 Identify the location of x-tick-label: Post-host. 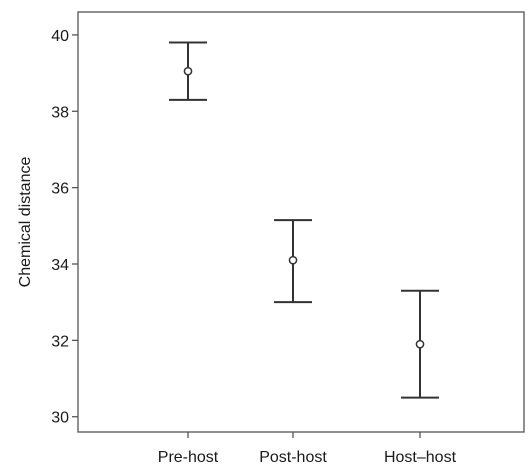
(293, 457).